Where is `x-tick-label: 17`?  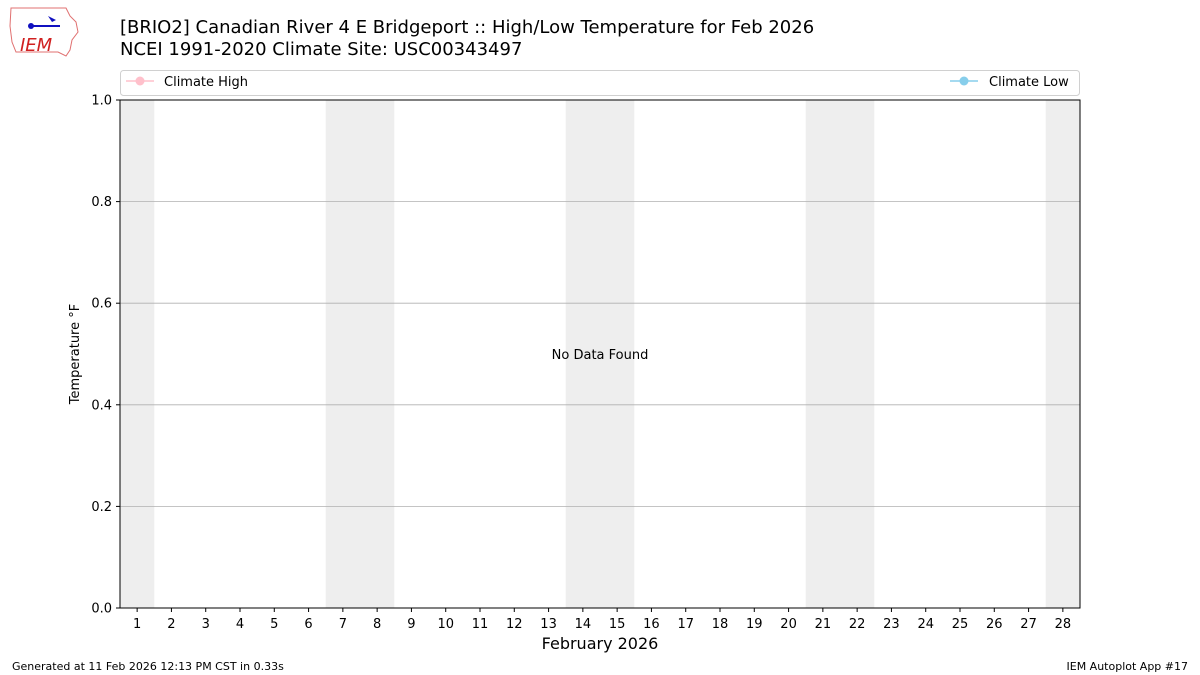
x-tick-label: 17 is located at coordinates (685, 624).